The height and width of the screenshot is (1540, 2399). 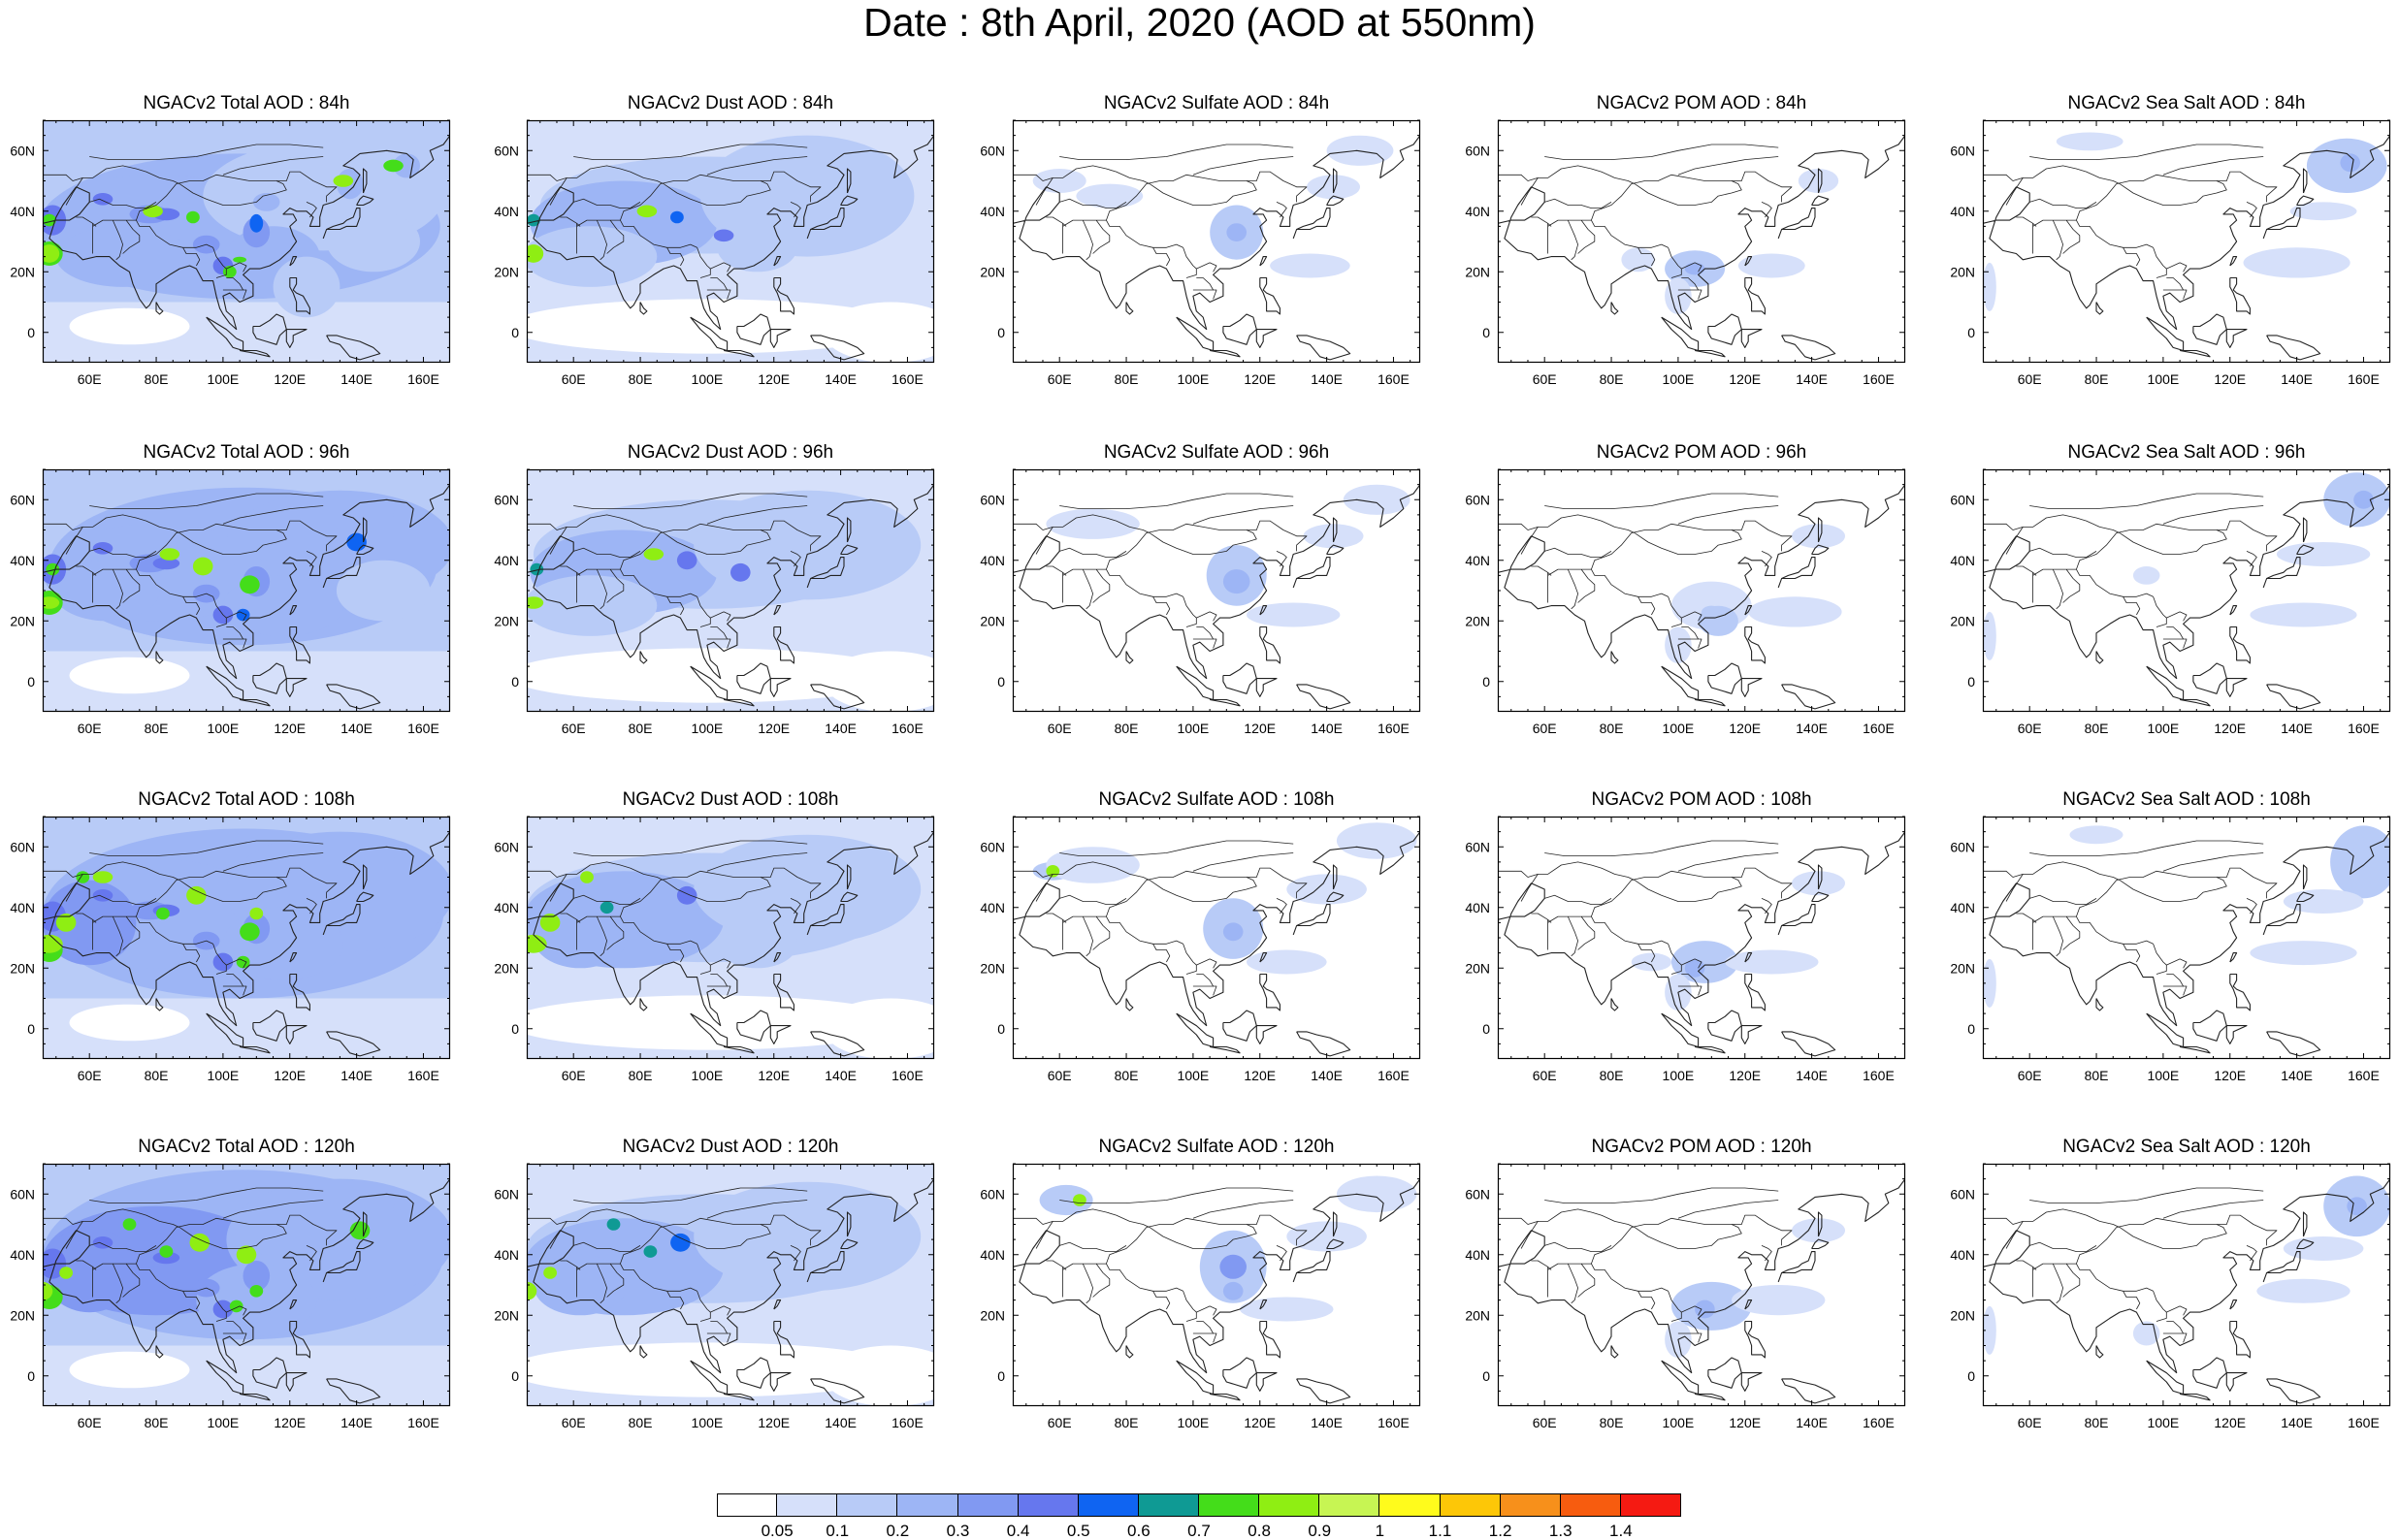 I want to click on panel-title: NGACv2 POM AOD : 108h, so click(x=1701, y=800).